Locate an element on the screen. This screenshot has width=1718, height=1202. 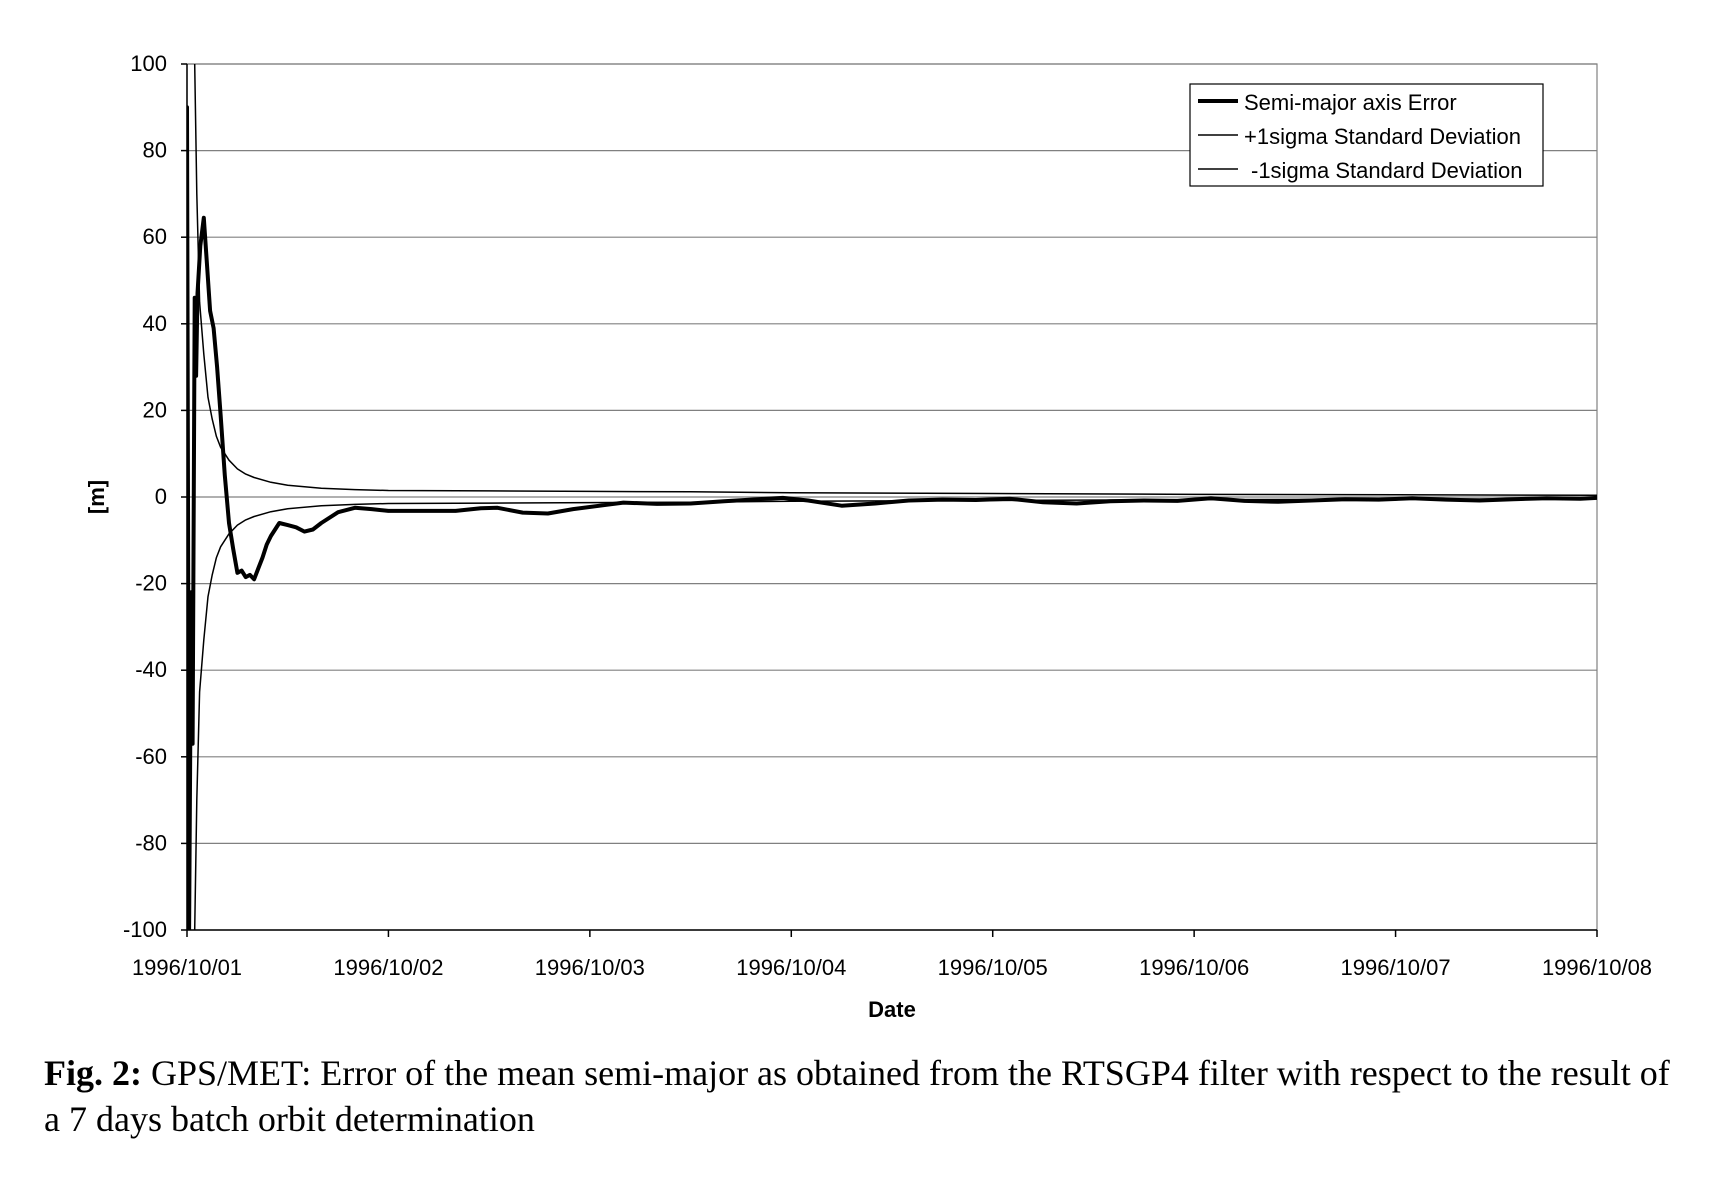
y-tick-label: -20 is located at coordinates (151, 583).